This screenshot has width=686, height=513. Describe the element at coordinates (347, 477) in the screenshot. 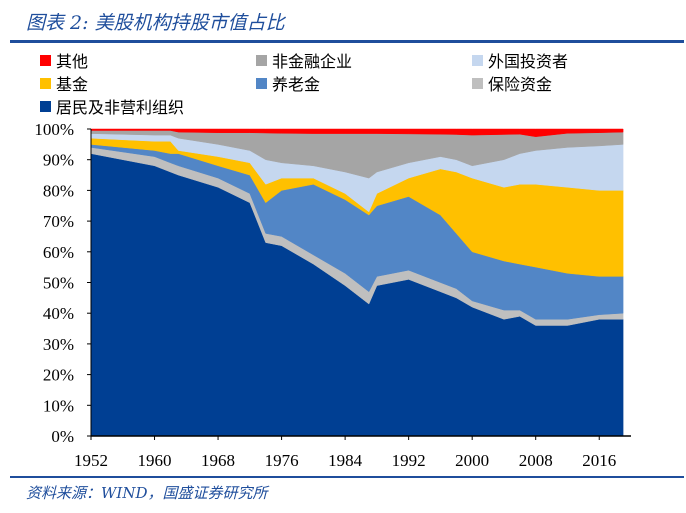

I see `bottom-rule` at that location.